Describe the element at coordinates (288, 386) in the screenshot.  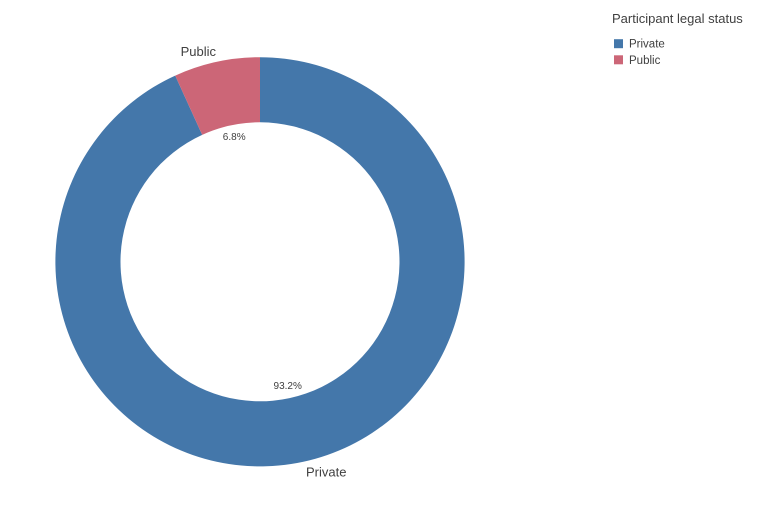
I see `svg-text: 93.2%` at that location.